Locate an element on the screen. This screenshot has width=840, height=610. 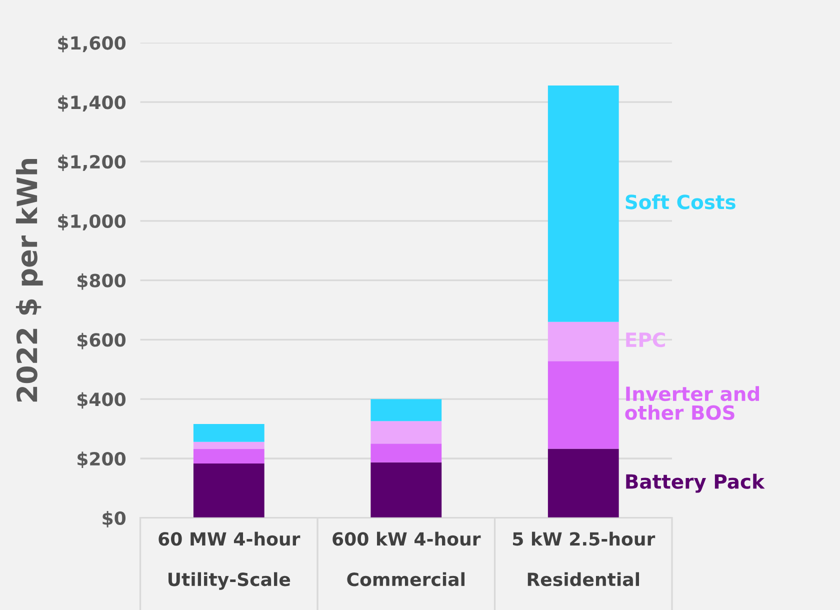
y-tick-label: $1,400 is located at coordinates (92, 103).